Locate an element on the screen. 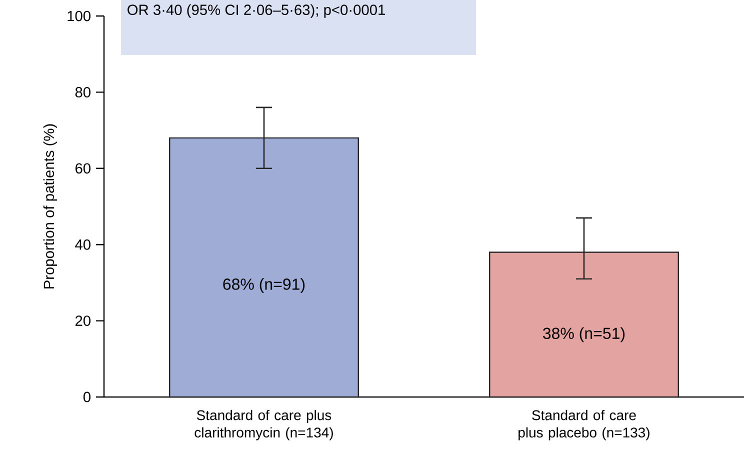 This screenshot has height=461, width=744. y-tick-label: 40 is located at coordinates (82, 244).